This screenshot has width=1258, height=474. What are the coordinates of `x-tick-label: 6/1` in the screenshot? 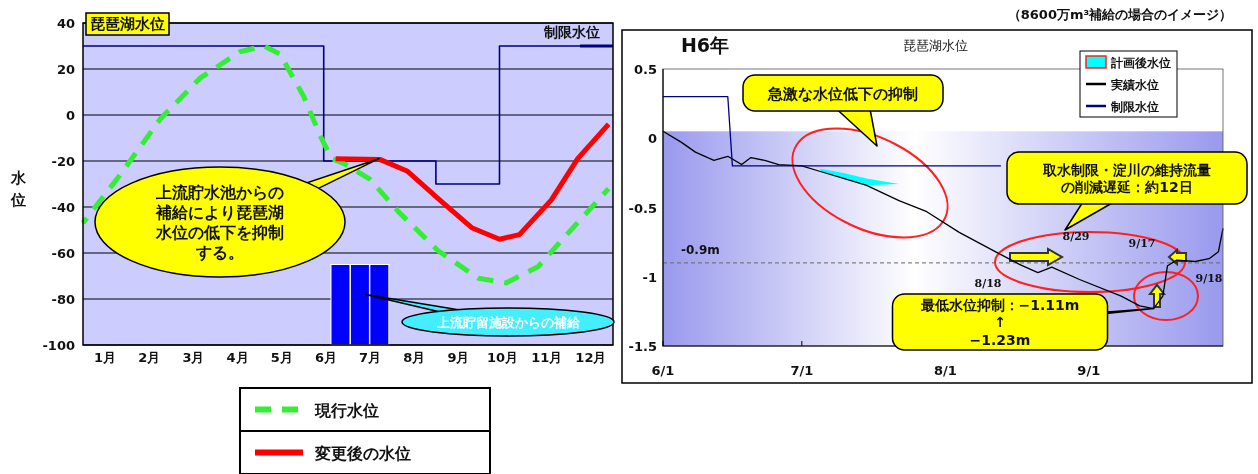 It's located at (663, 370).